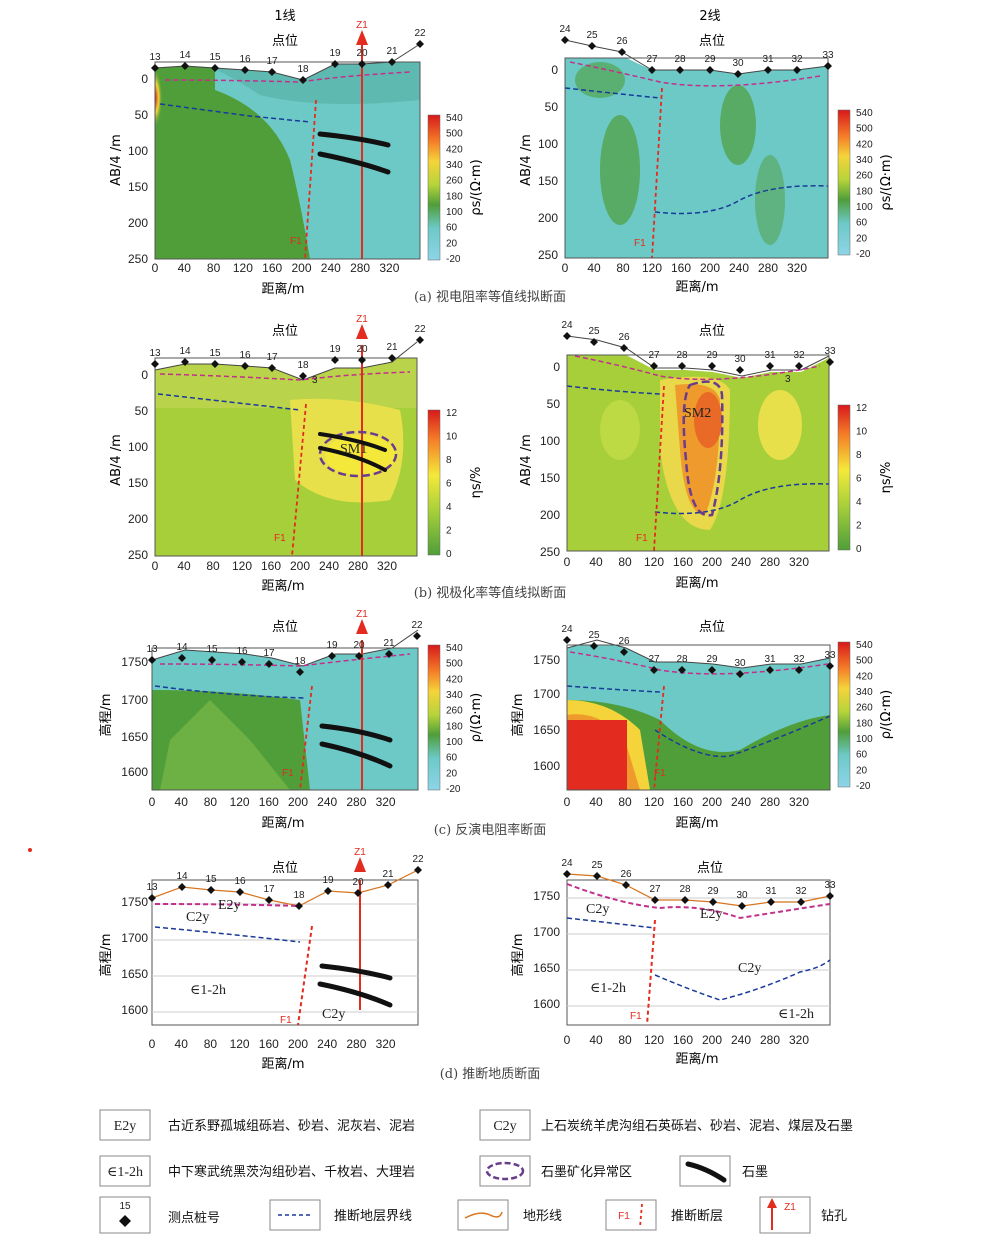  What do you see at coordinates (106, 954) in the screenshot?
I see `y-axis-label: 高程/m` at bounding box center [106, 954].